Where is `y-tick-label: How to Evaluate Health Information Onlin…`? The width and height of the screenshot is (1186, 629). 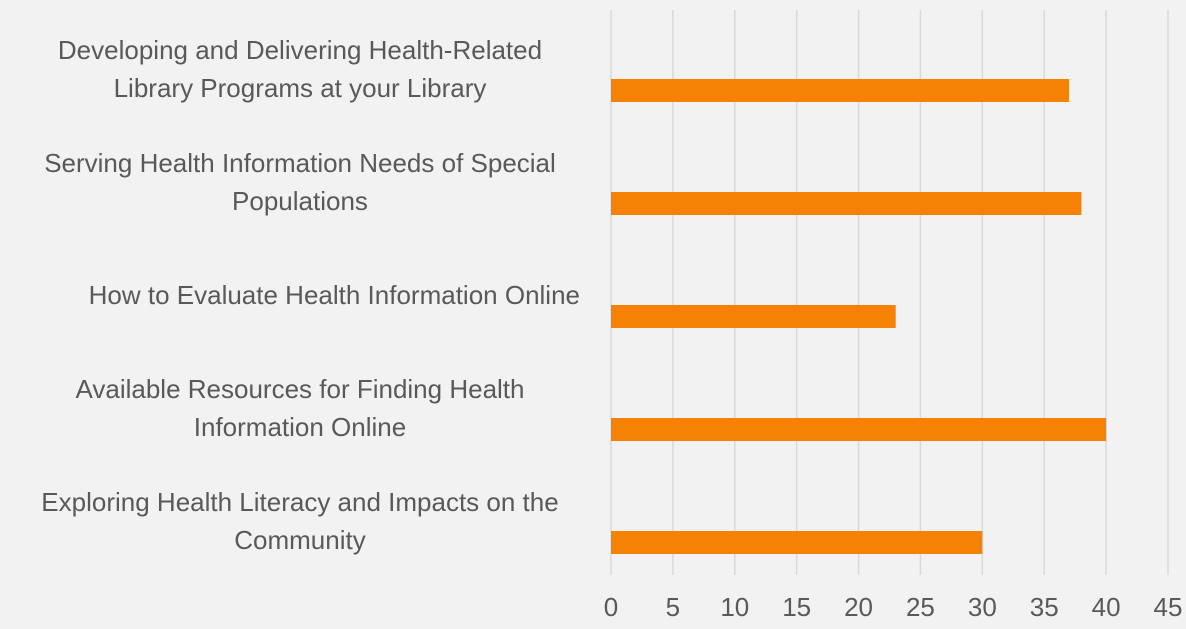
y-tick-label: How to Evaluate Health Information Onlin… is located at coordinates (334, 294).